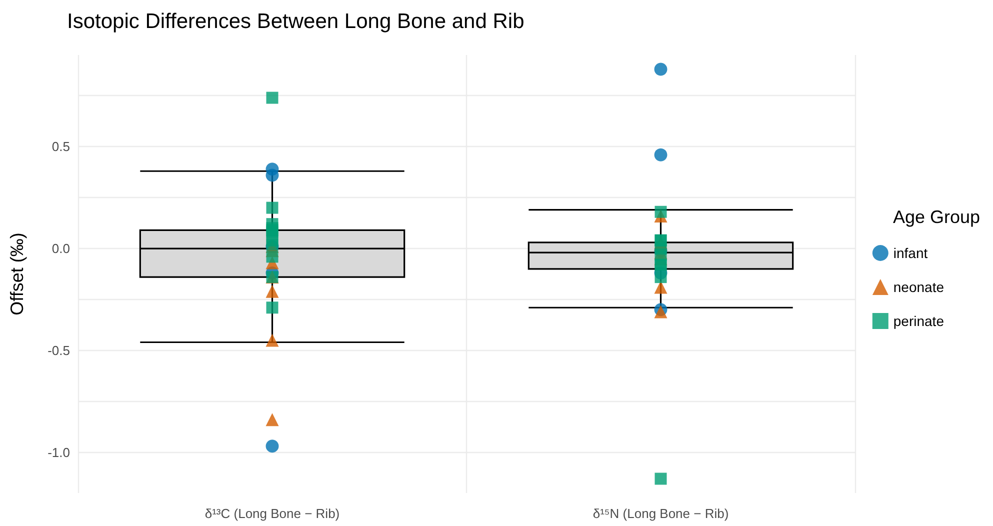 The height and width of the screenshot is (526, 993). Describe the element at coordinates (59, 452) in the screenshot. I see `y-tick-label: -1.0` at that location.